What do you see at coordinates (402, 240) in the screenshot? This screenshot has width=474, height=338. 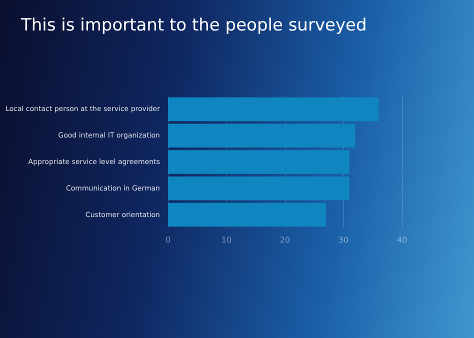 I see `x-tick-label: 40` at bounding box center [402, 240].